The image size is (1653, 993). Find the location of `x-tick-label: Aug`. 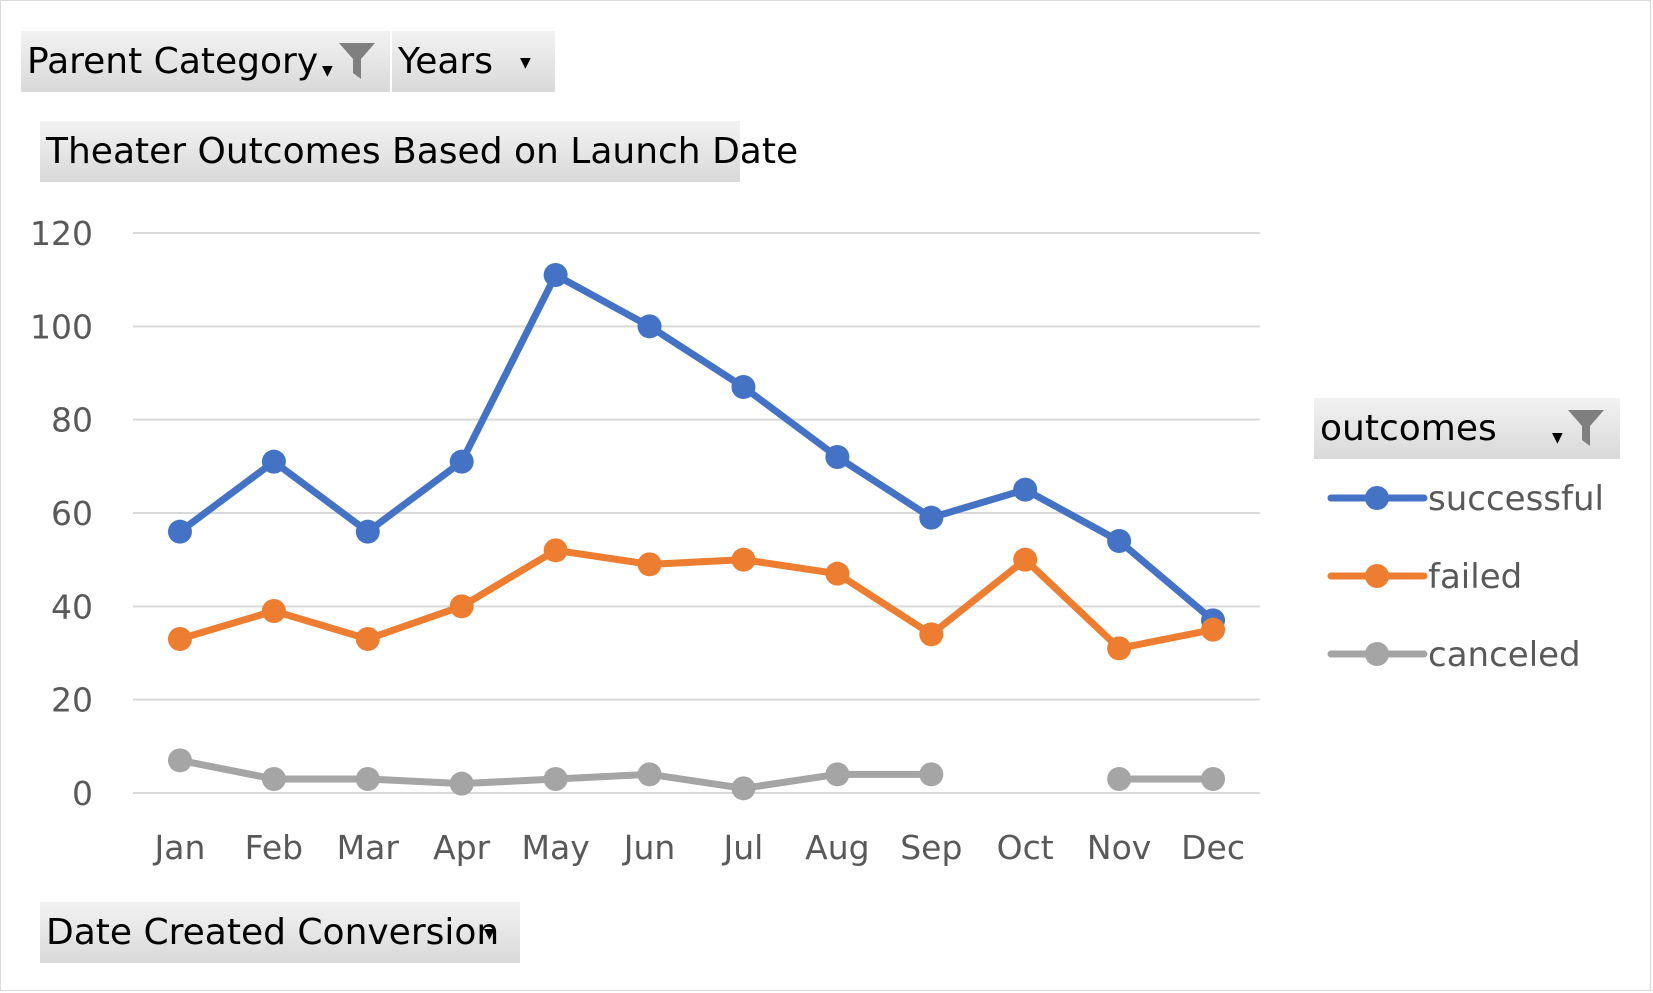

x-tick-label: Aug is located at coordinates (837, 847).